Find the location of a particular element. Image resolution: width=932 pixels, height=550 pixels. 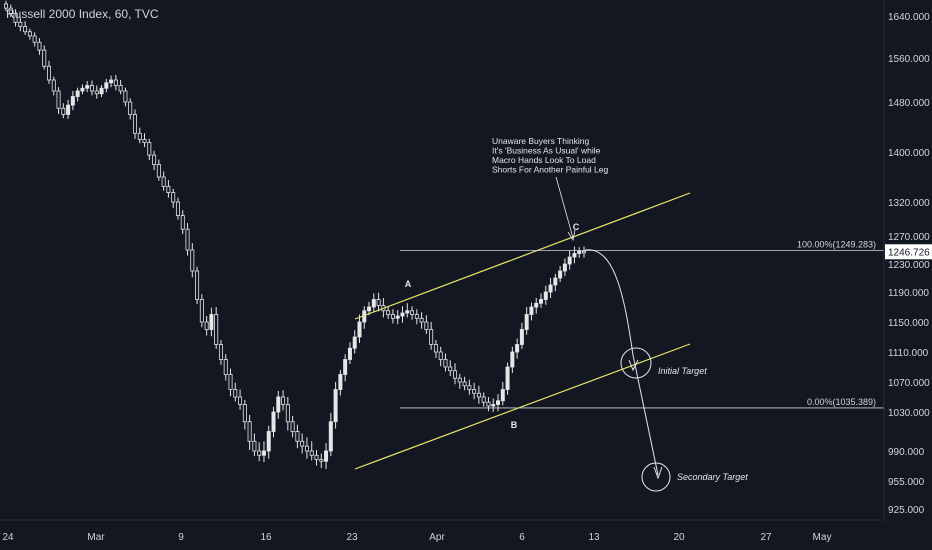

x-tick-label: 6 is located at coordinates (522, 537).